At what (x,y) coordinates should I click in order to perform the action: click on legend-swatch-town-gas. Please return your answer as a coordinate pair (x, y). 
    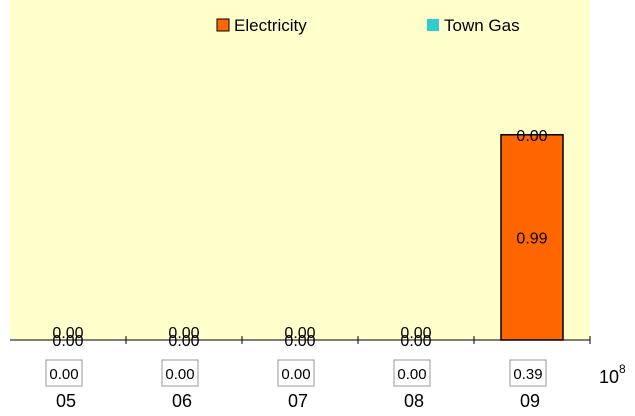
    Looking at the image, I should click on (433, 25).